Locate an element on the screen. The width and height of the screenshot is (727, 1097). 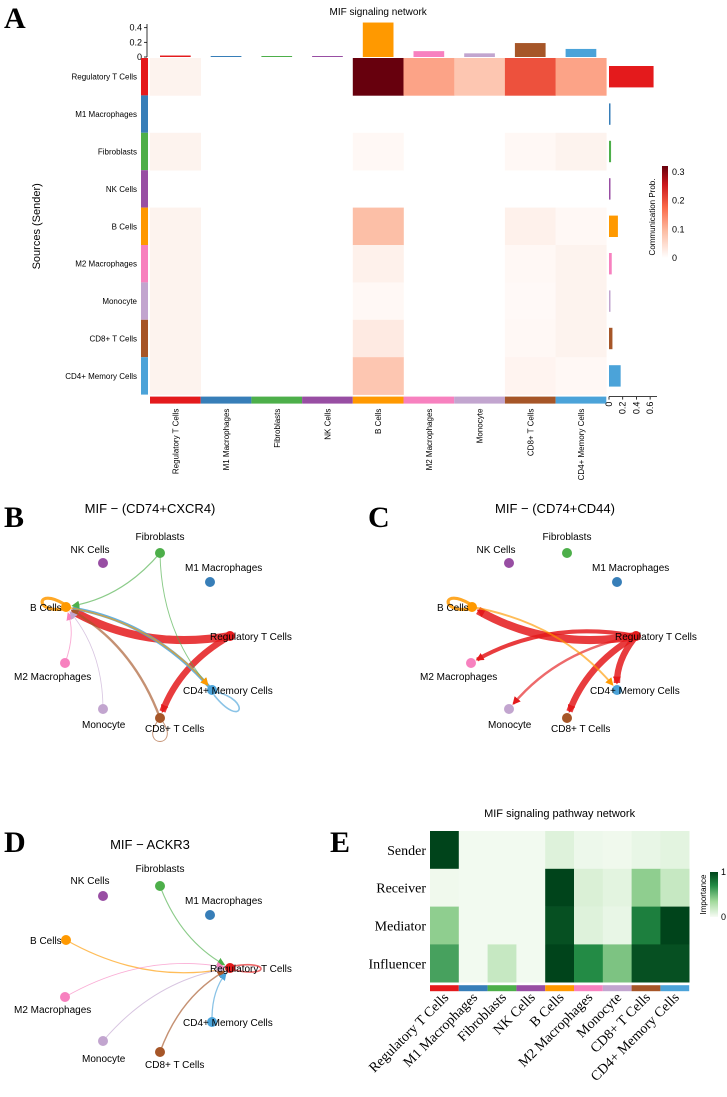
network-d-node-monocyte is located at coordinates (103, 1041).